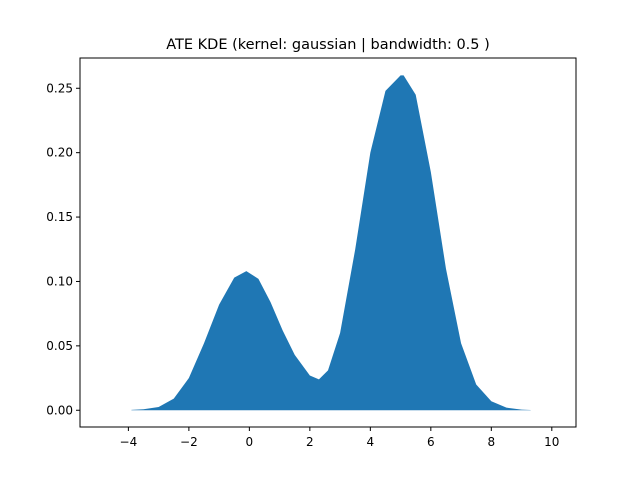 The image size is (640, 480). What do you see at coordinates (129, 442) in the screenshot?
I see `x-tick-label: −4` at bounding box center [129, 442].